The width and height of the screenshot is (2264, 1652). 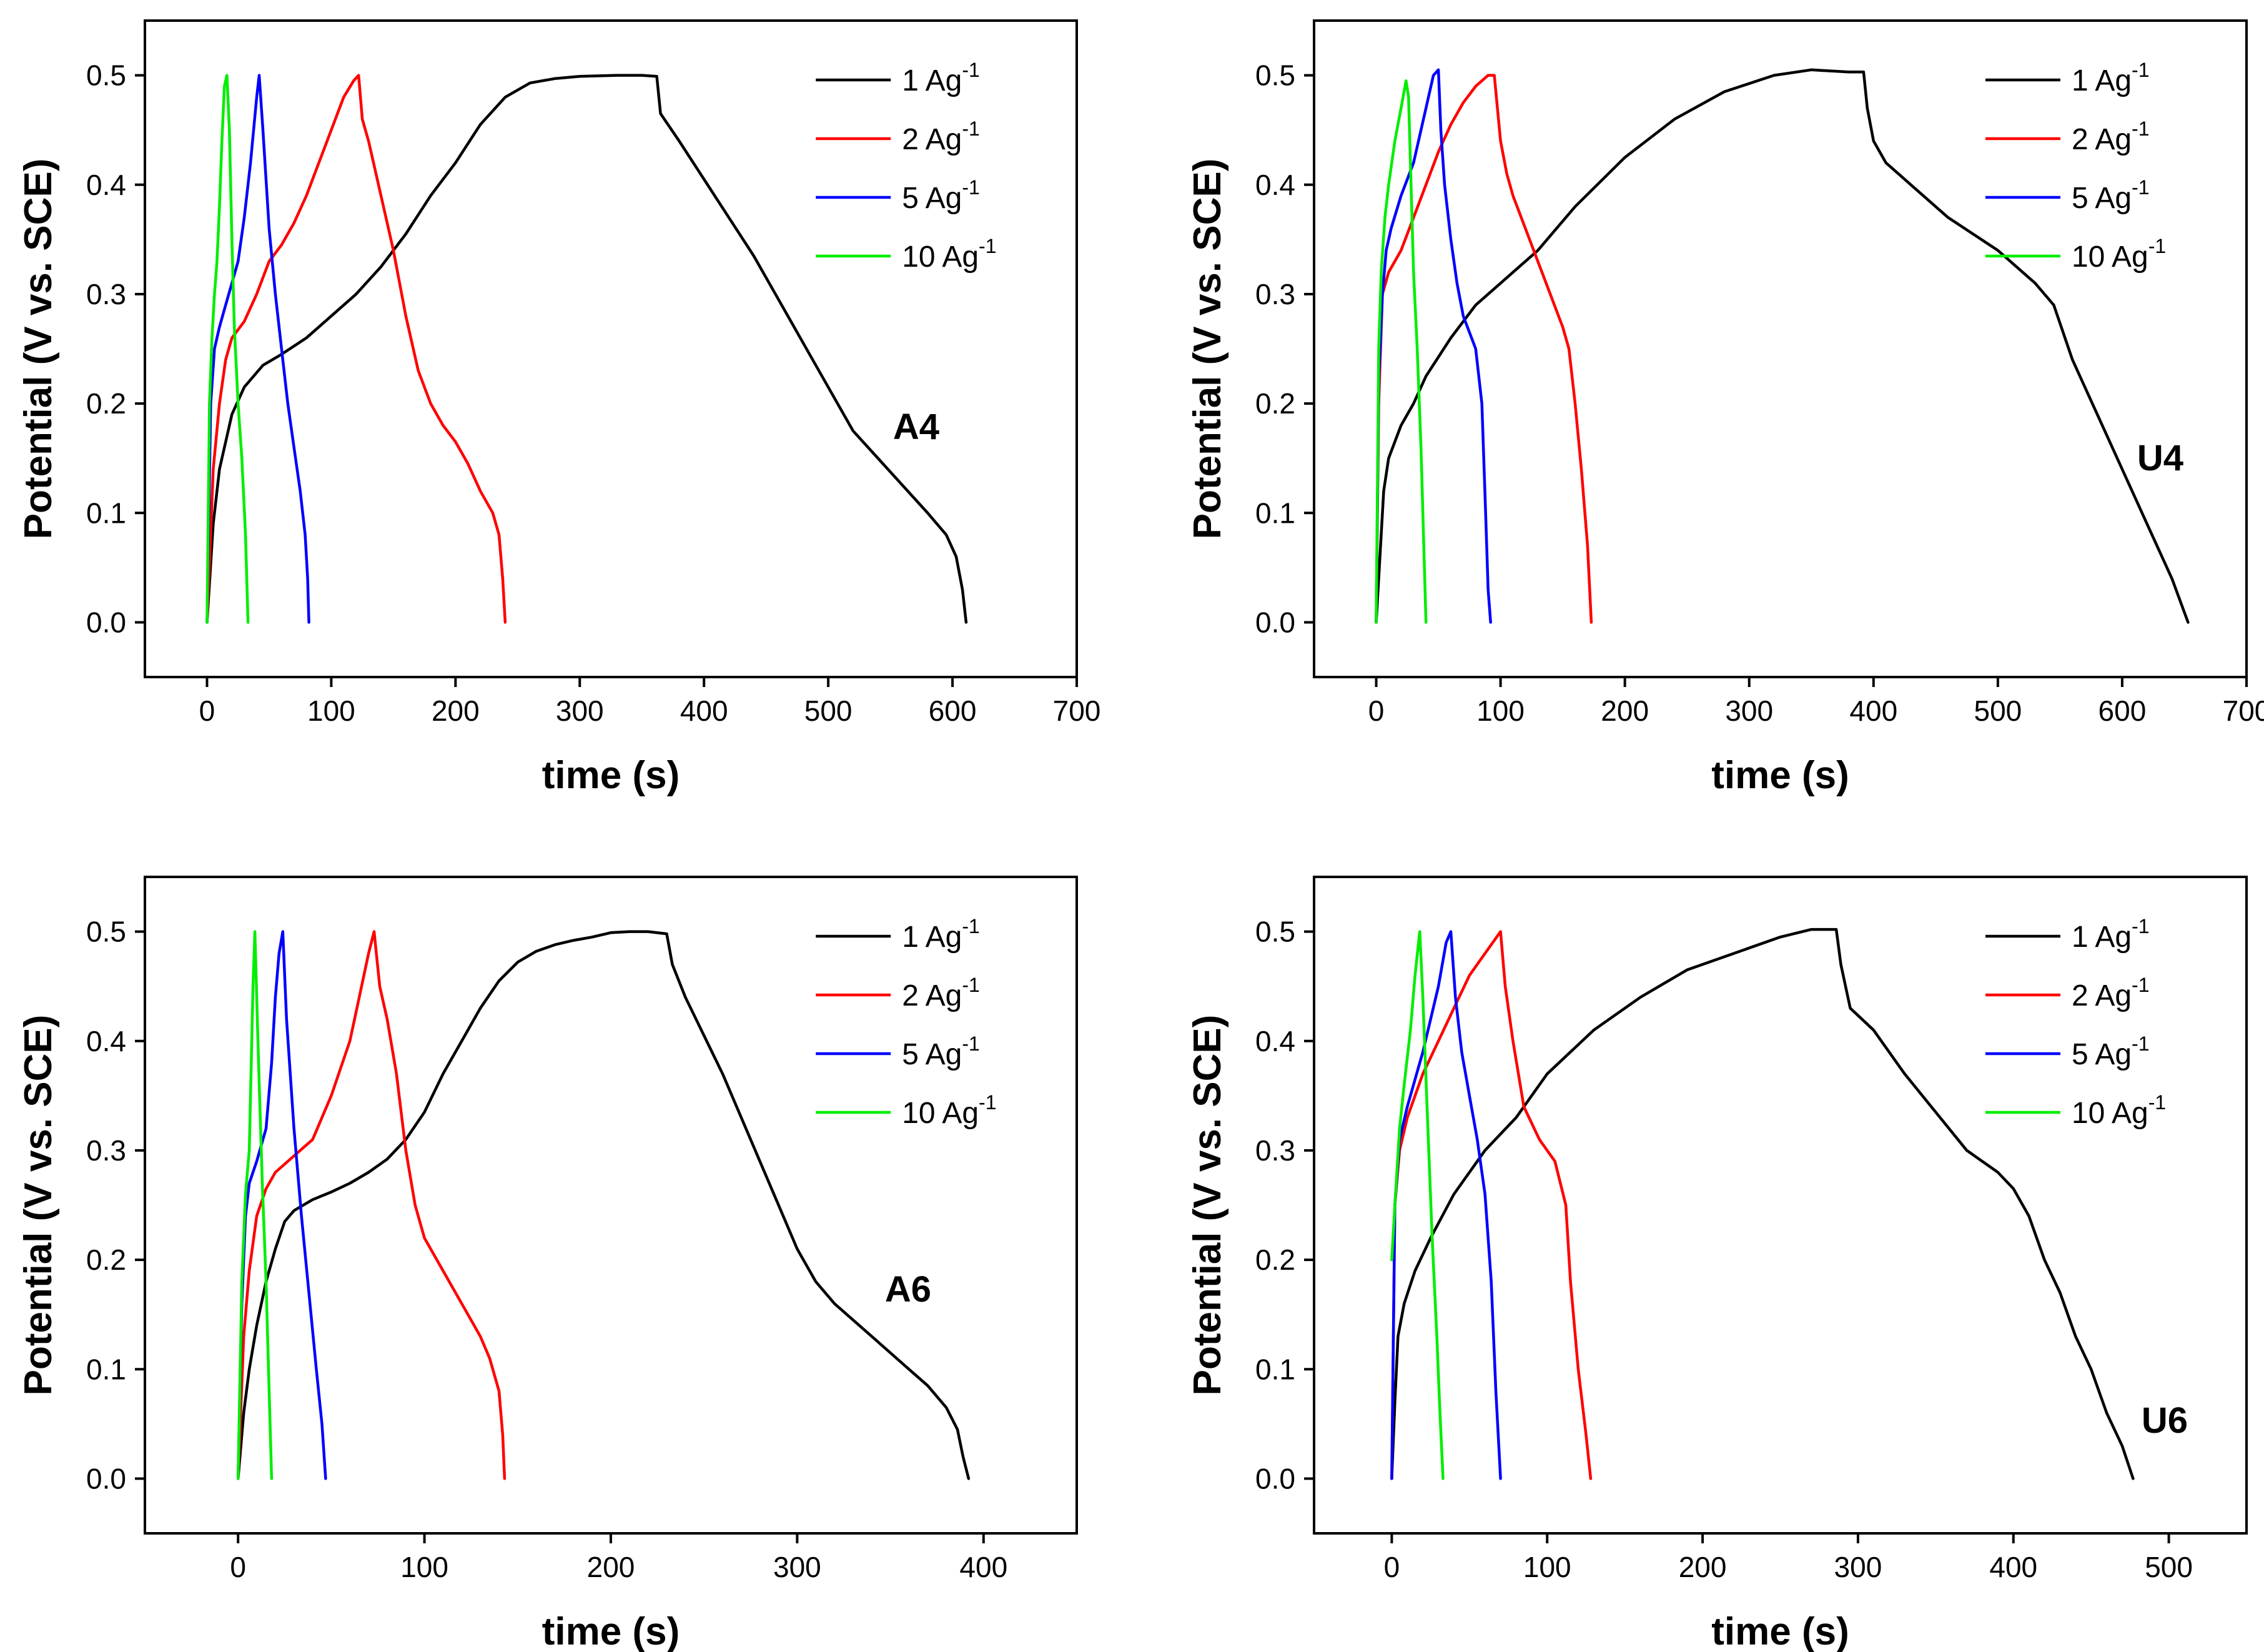 I want to click on panel-label: A4, so click(x=916, y=427).